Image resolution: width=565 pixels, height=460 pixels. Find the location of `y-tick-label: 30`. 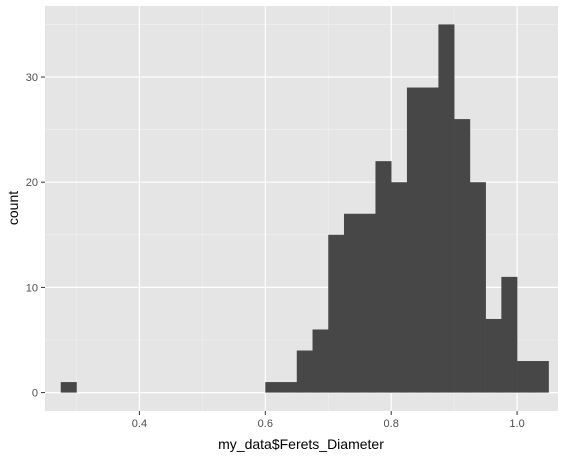

y-tick-label: 30 is located at coordinates (32, 78).